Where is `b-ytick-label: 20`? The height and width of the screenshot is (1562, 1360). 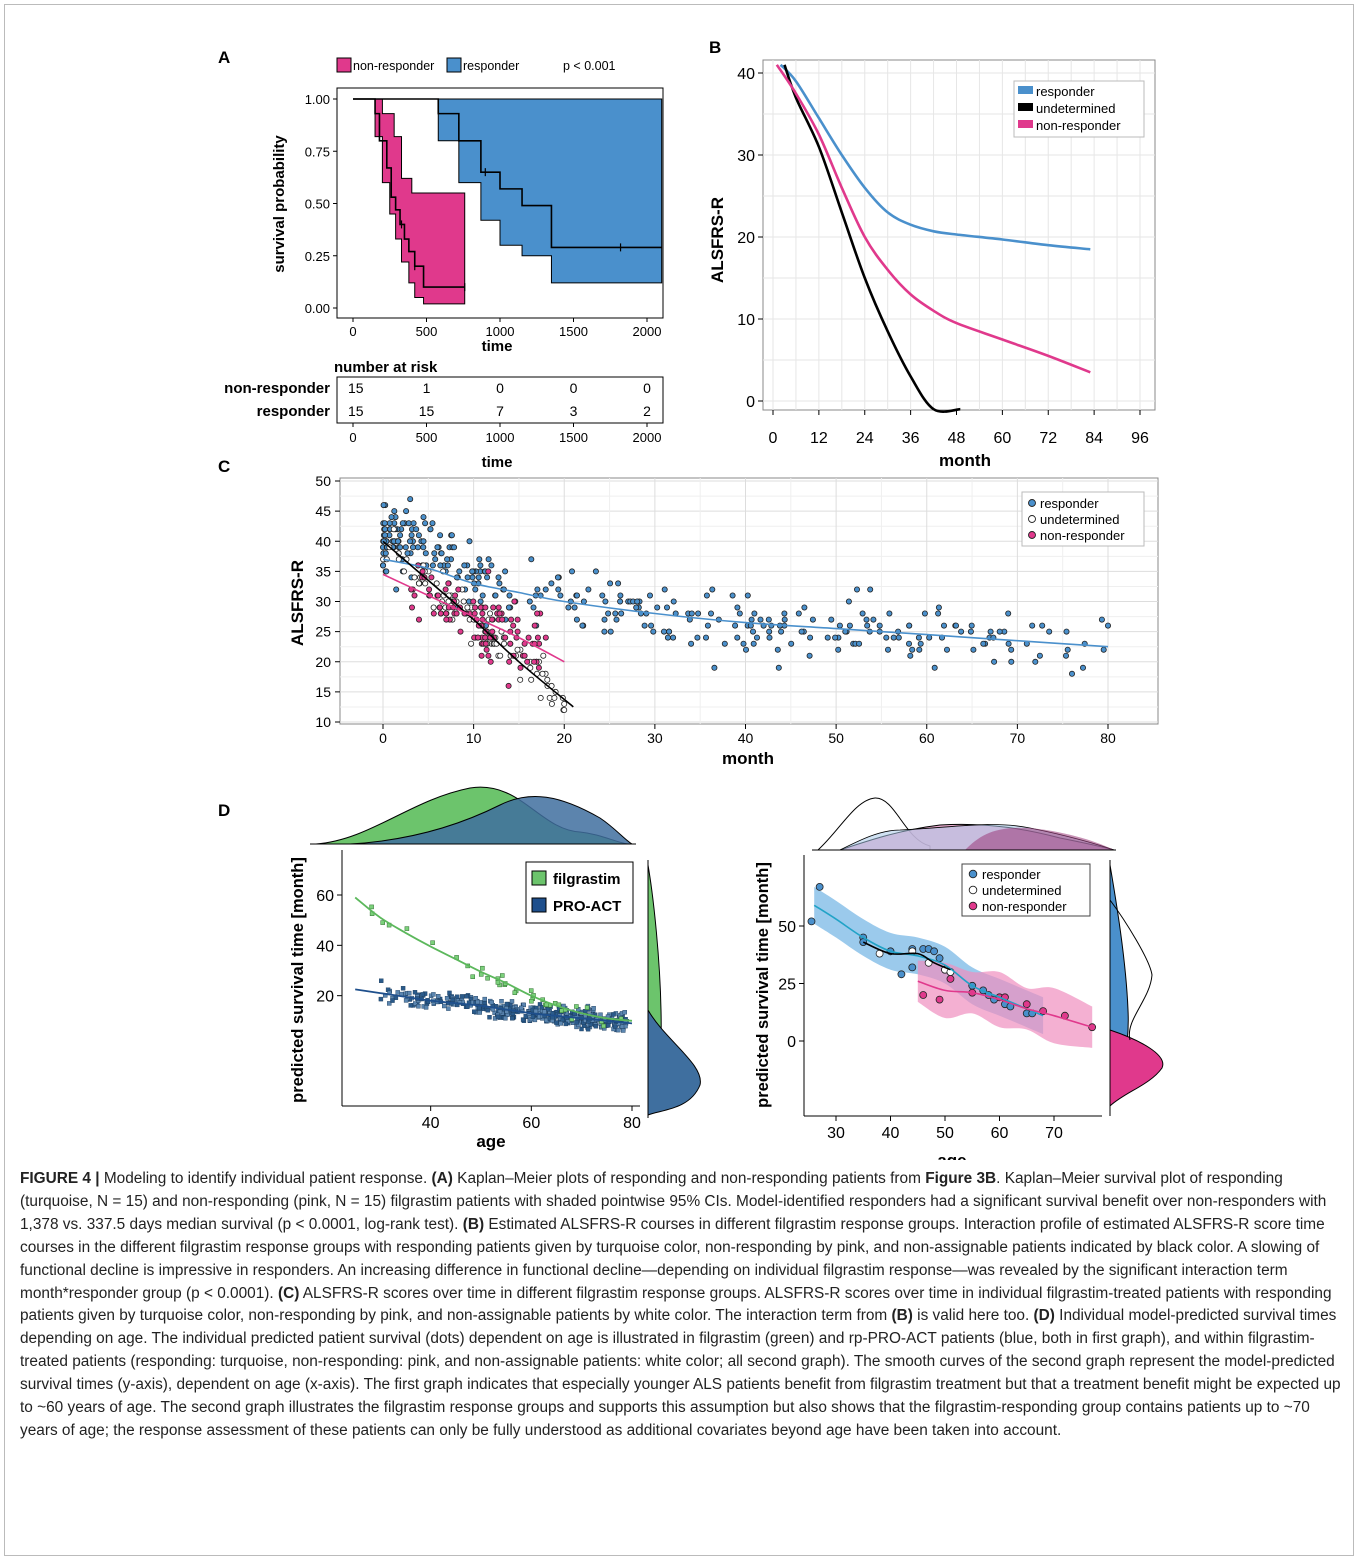
b-ytick-label: 20 is located at coordinates (746, 238).